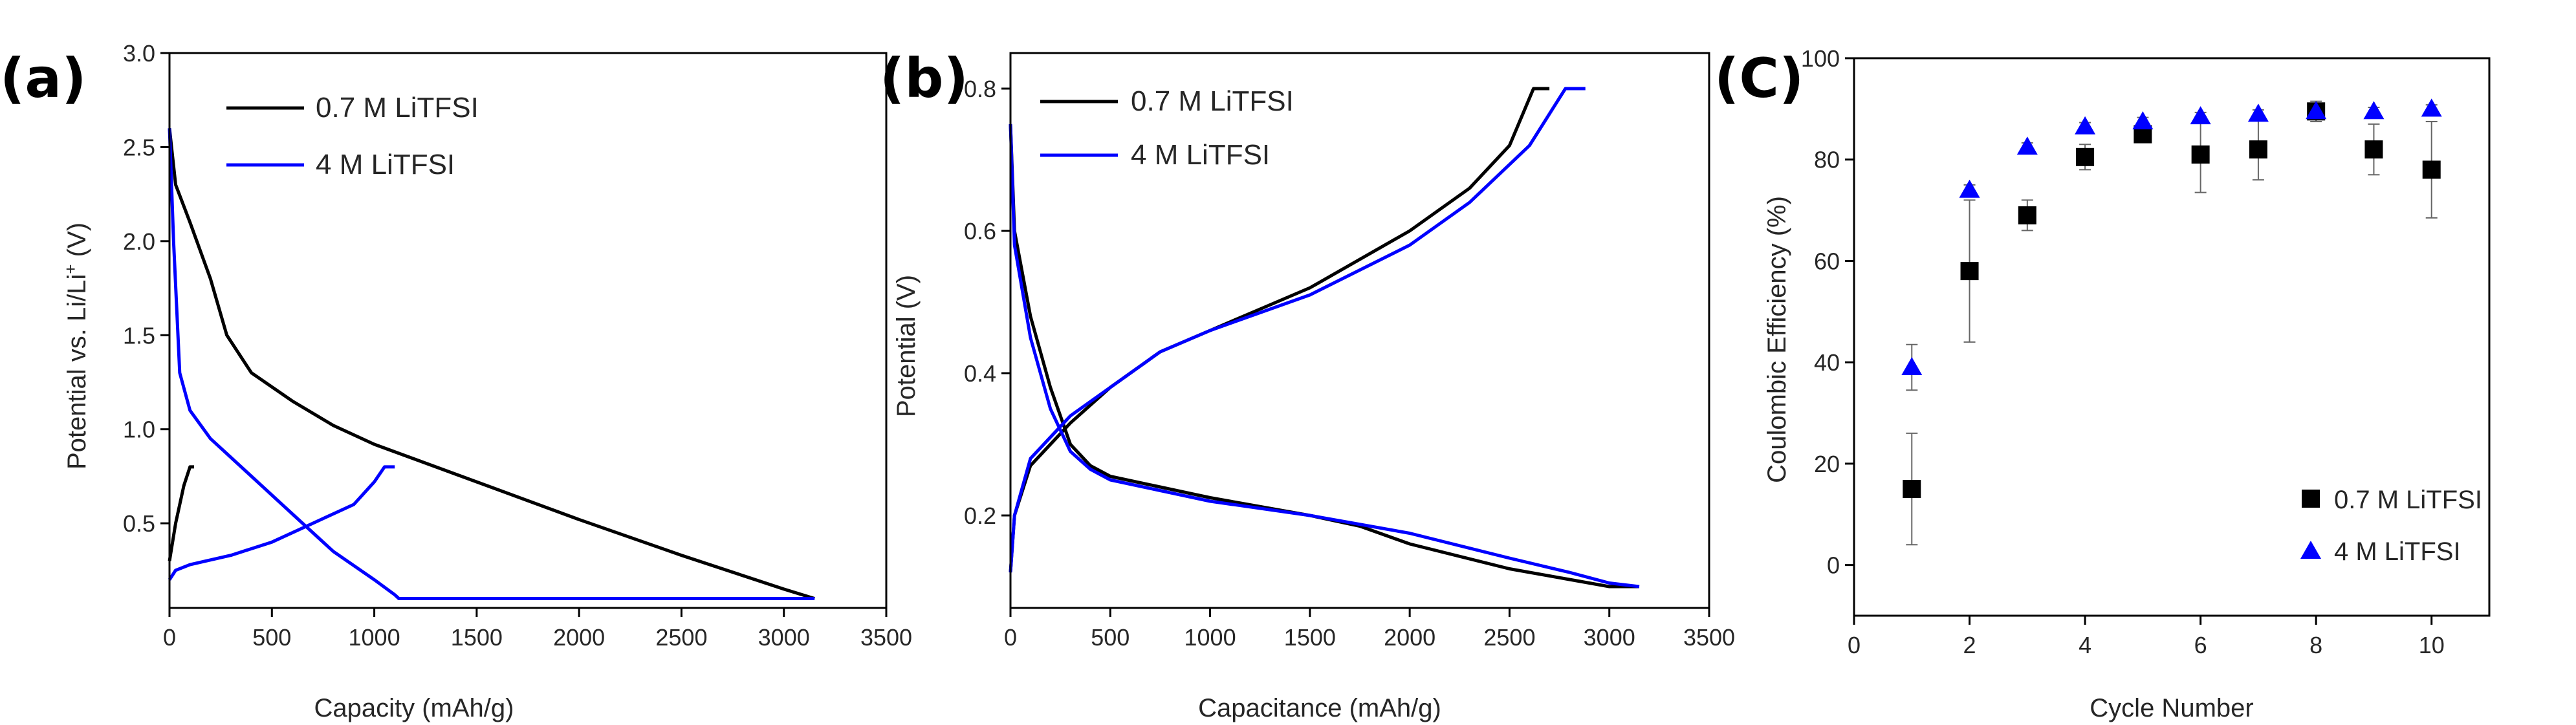  What do you see at coordinates (77, 243) in the screenshot?
I see `panel-a-y-axis-label-tail: (V)` at bounding box center [77, 243].